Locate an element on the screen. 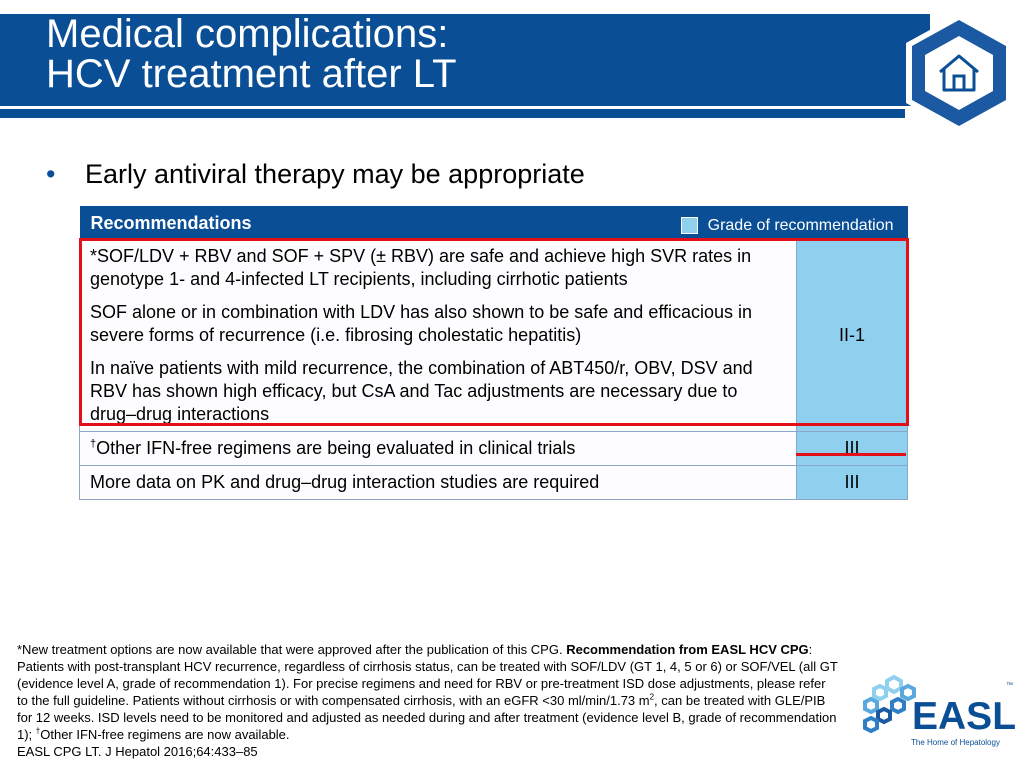  home-icon is located at coordinates (959, 73).